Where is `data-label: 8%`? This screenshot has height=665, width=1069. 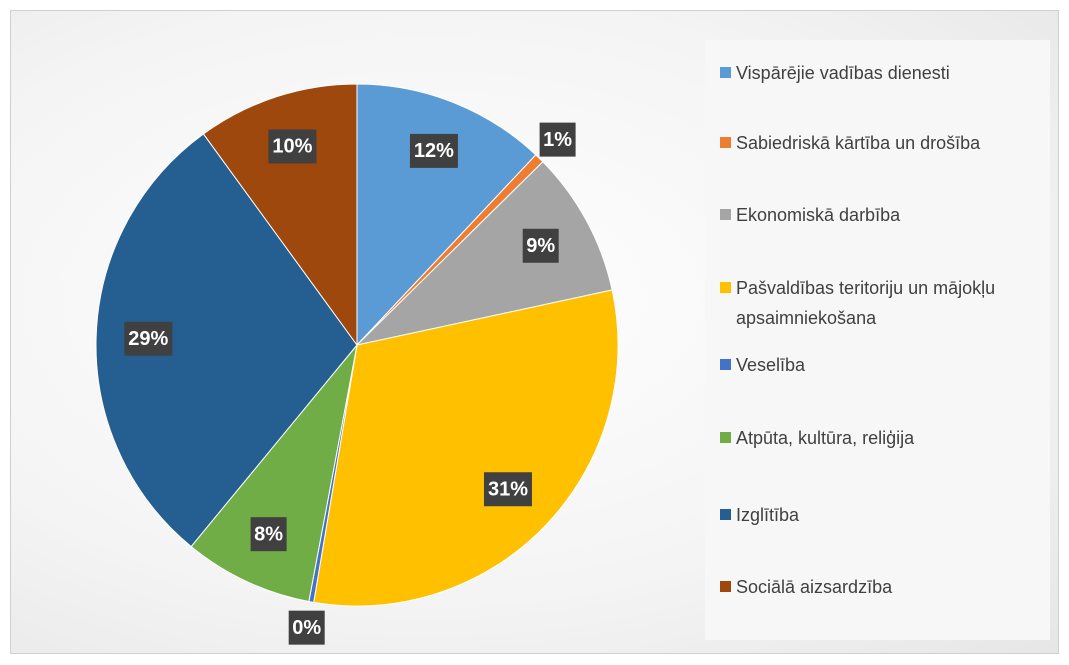 data-label: 8% is located at coordinates (268, 534).